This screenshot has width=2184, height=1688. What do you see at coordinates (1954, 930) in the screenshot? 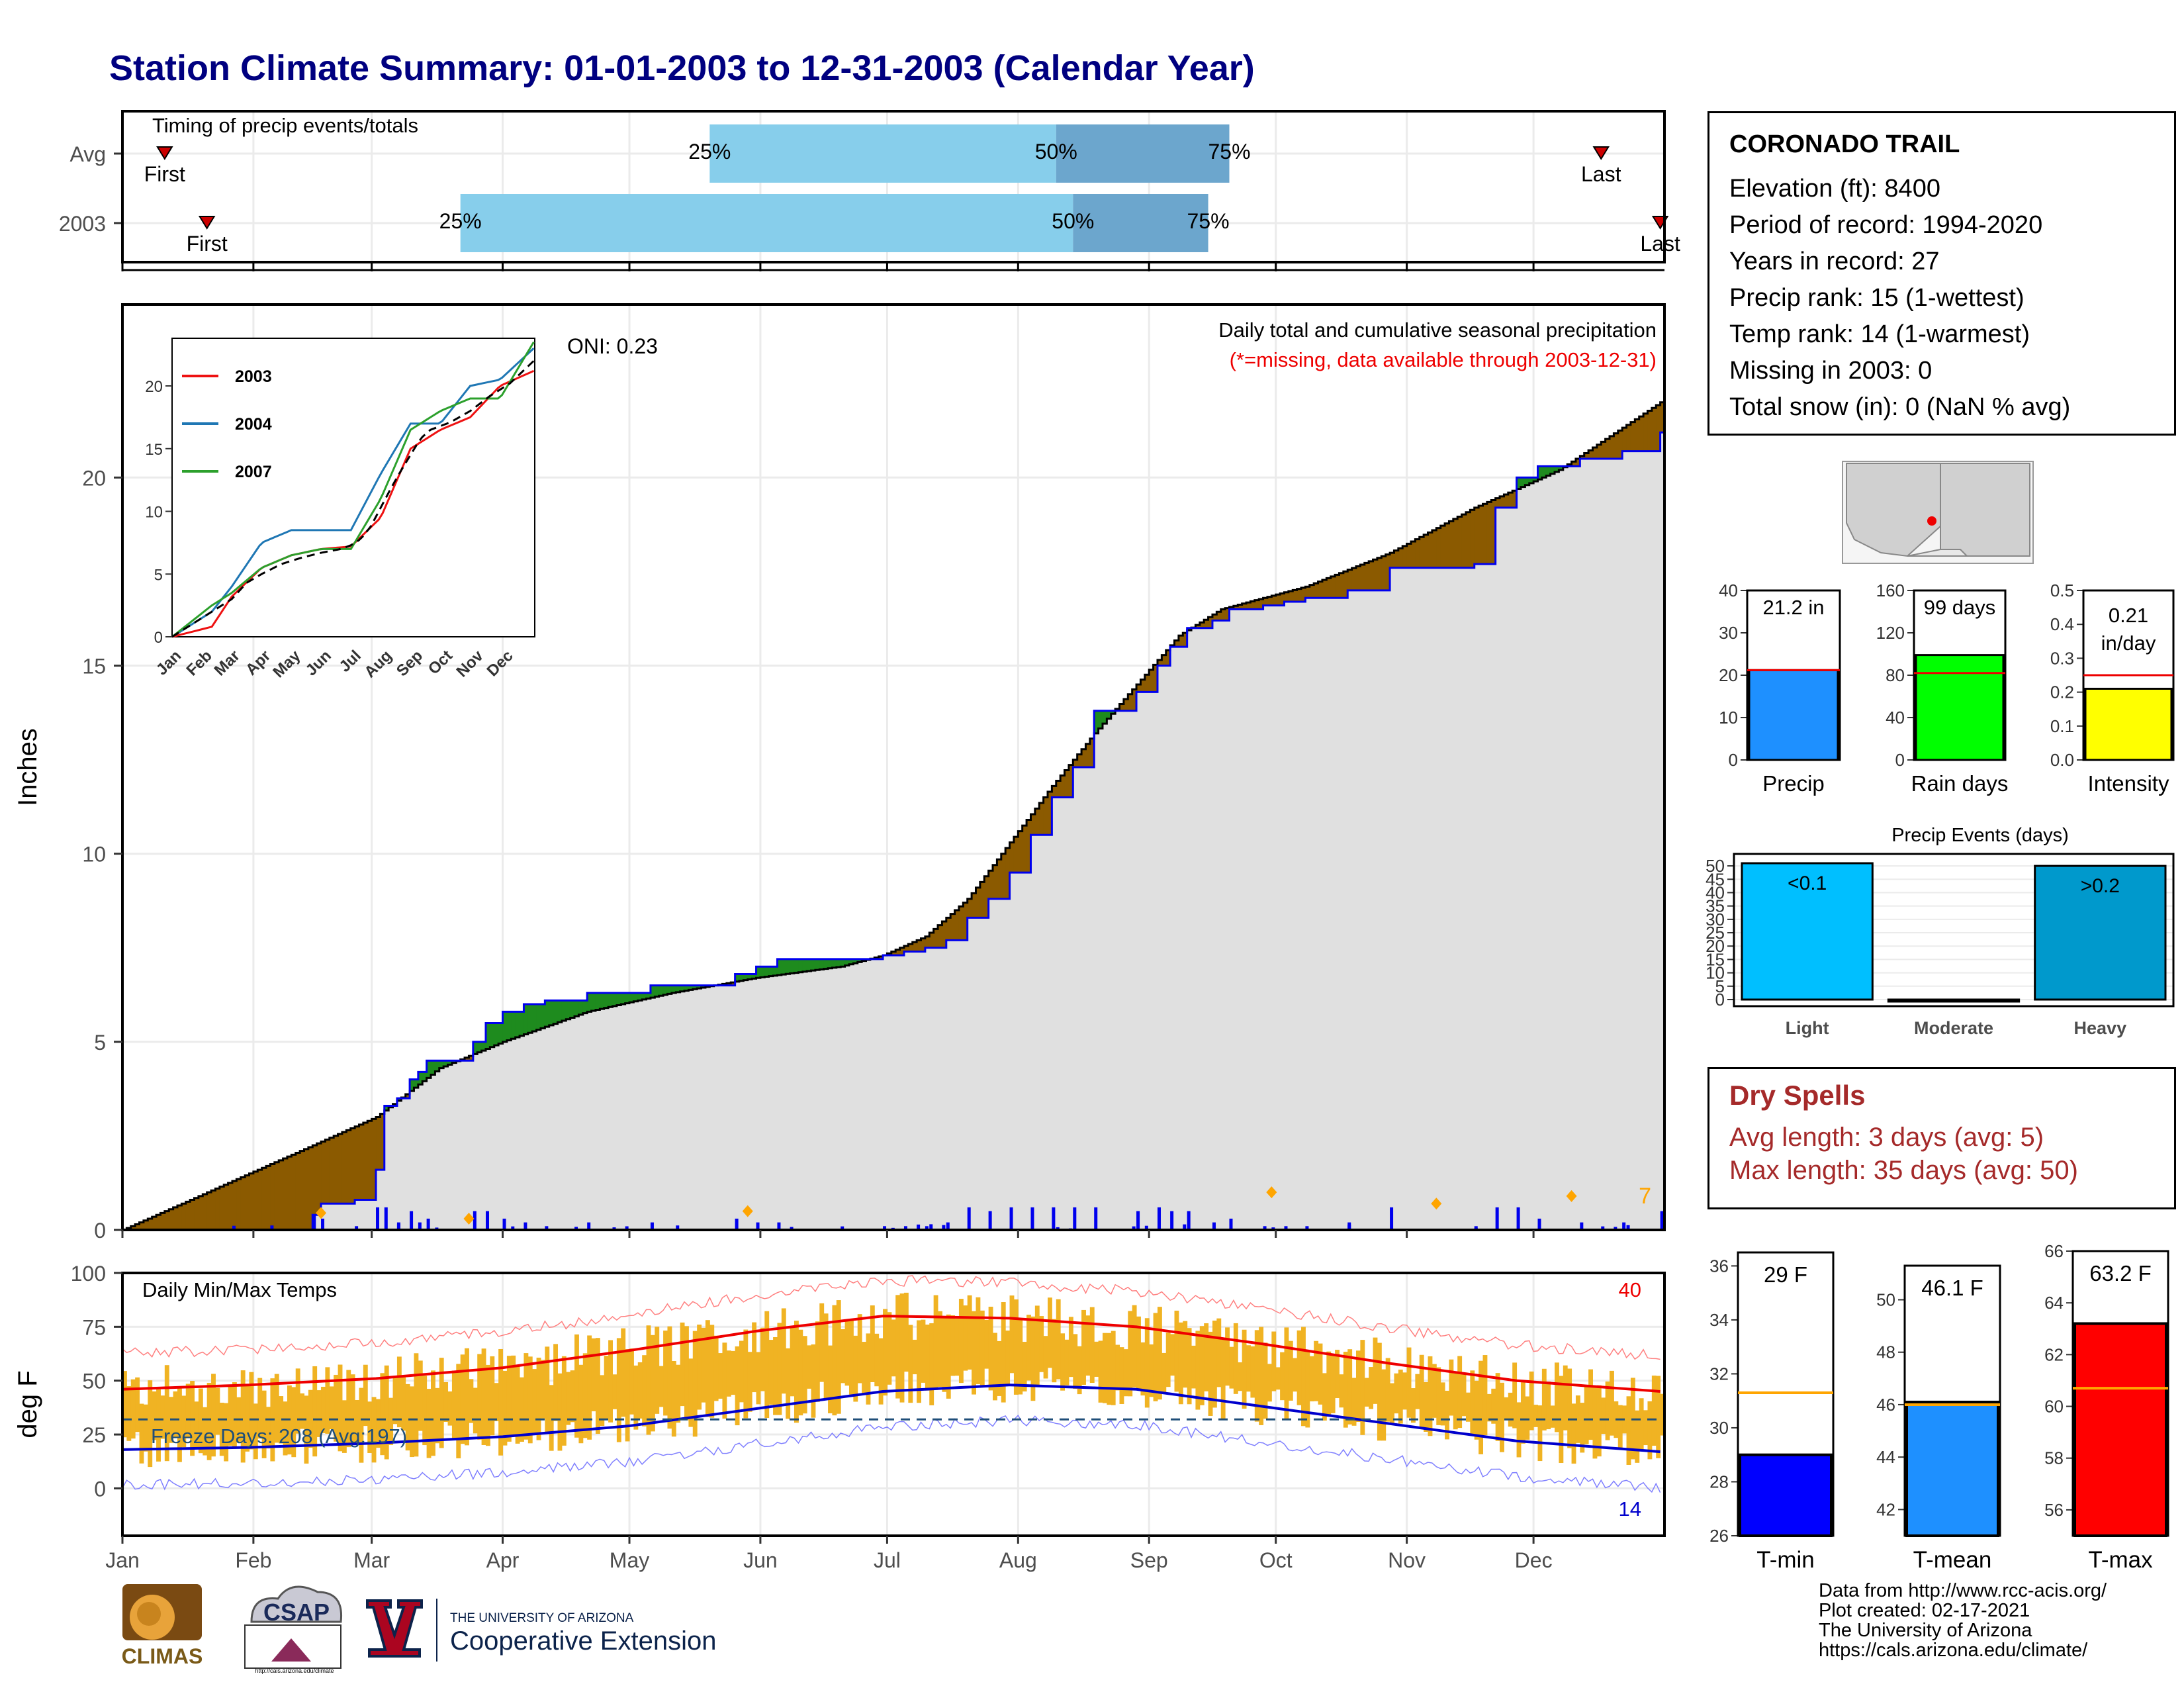
I see `events-frame` at bounding box center [1954, 930].